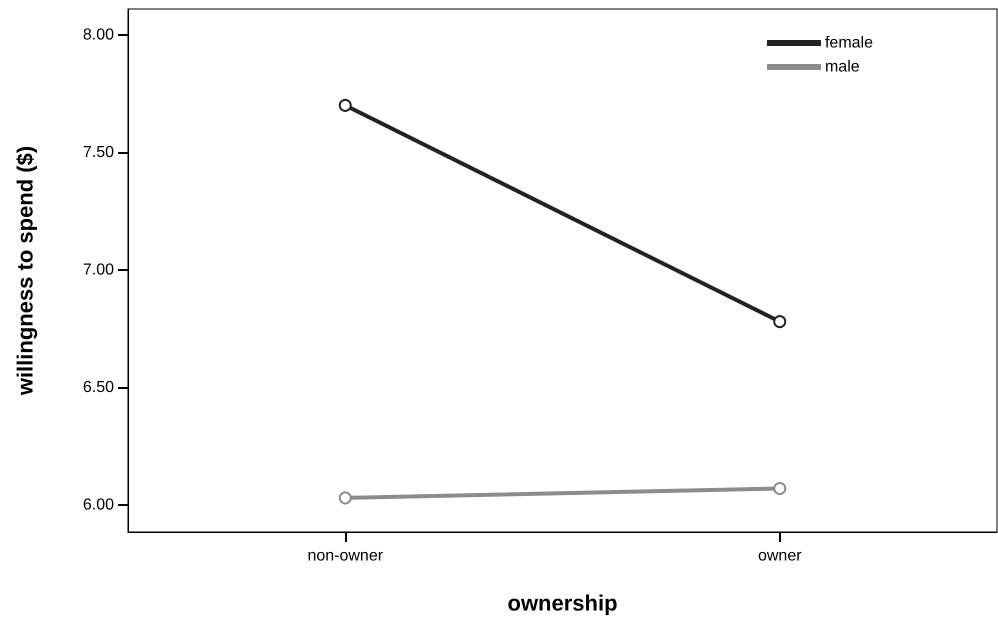  I want to click on x-axis-title: ownership, so click(562, 603).